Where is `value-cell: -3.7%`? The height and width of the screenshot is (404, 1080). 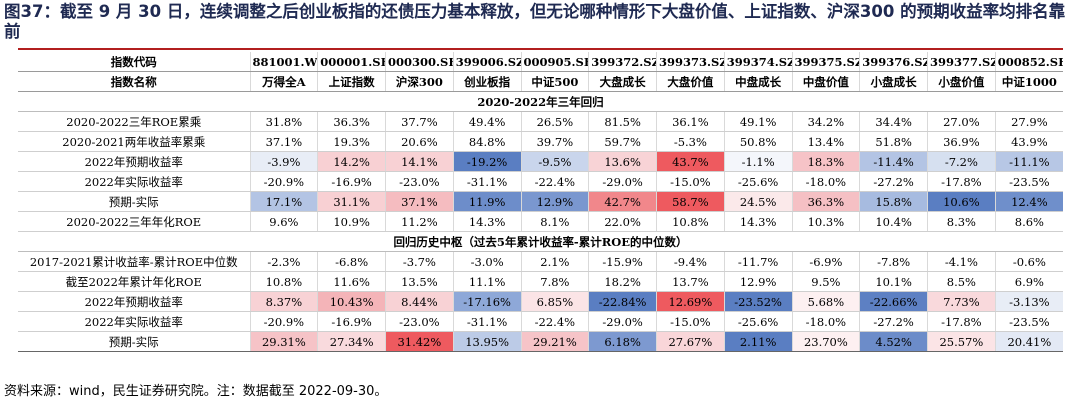
value-cell: -3.7% is located at coordinates (419, 261).